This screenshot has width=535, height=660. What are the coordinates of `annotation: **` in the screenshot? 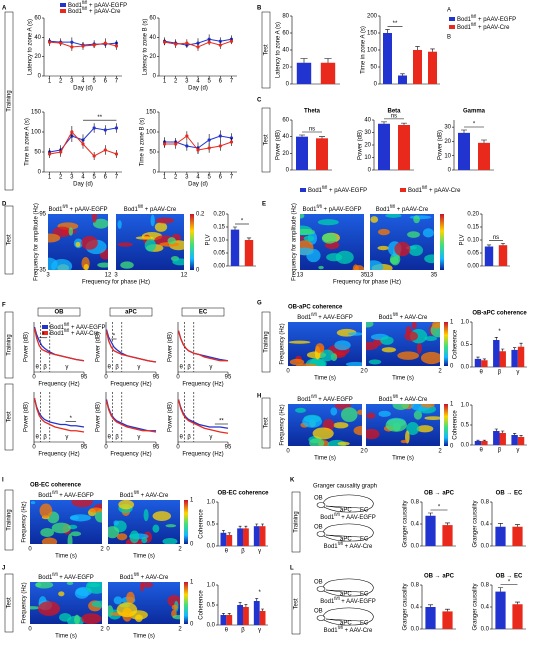 It's located at (99, 118).